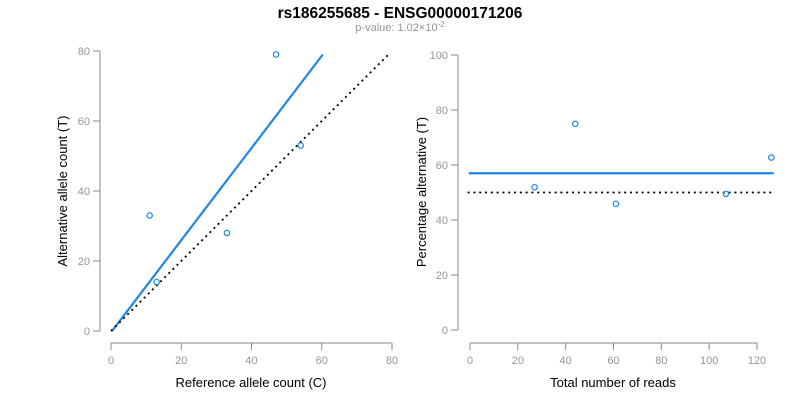 This screenshot has width=800, height=400. What do you see at coordinates (400, 13) in the screenshot?
I see `plot-title: rs186255685 - ENSG00000171206` at bounding box center [400, 13].